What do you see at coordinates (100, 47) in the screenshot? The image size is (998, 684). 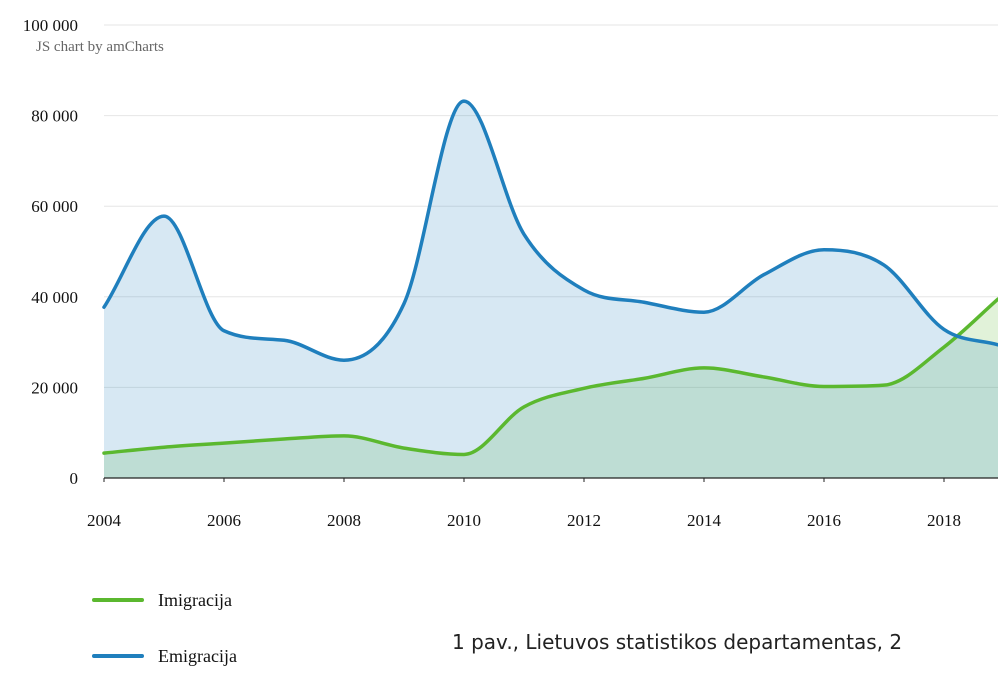 I see `chart-credit: JS chart by amCharts` at bounding box center [100, 47].